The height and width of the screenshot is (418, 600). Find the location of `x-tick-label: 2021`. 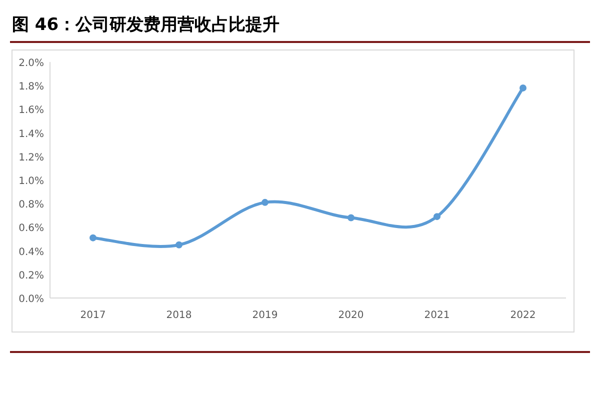

x-tick-label: 2021 is located at coordinates (437, 315).